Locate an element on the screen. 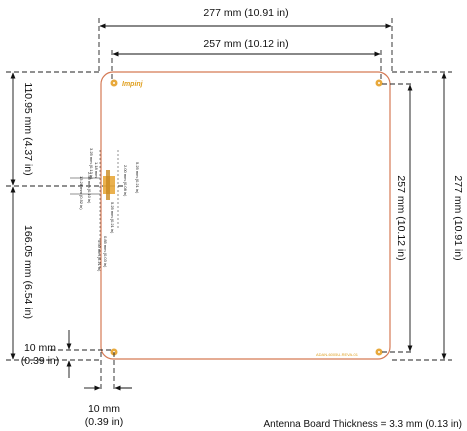  mounting-hole-top-right is located at coordinates (379, 83).